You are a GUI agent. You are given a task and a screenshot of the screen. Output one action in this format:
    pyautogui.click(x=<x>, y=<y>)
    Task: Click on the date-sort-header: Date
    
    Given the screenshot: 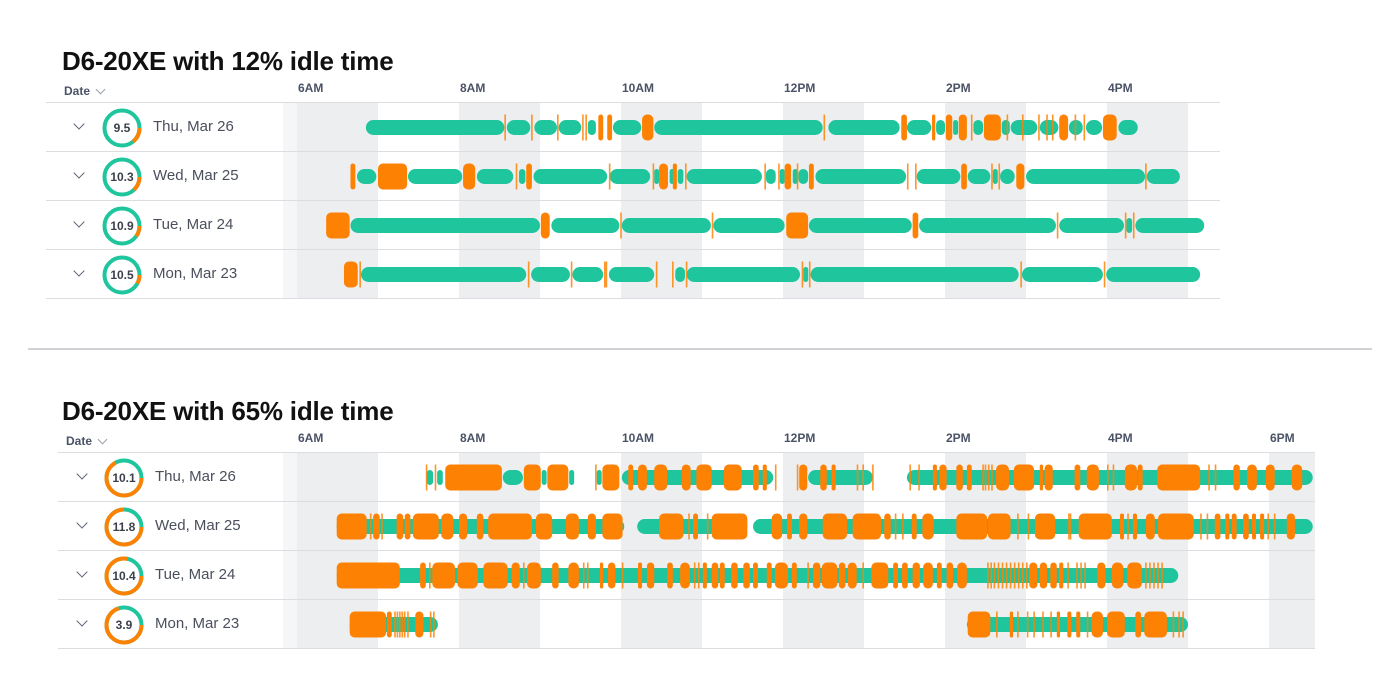 What is the action you would take?
    pyautogui.click(x=85, y=91)
    